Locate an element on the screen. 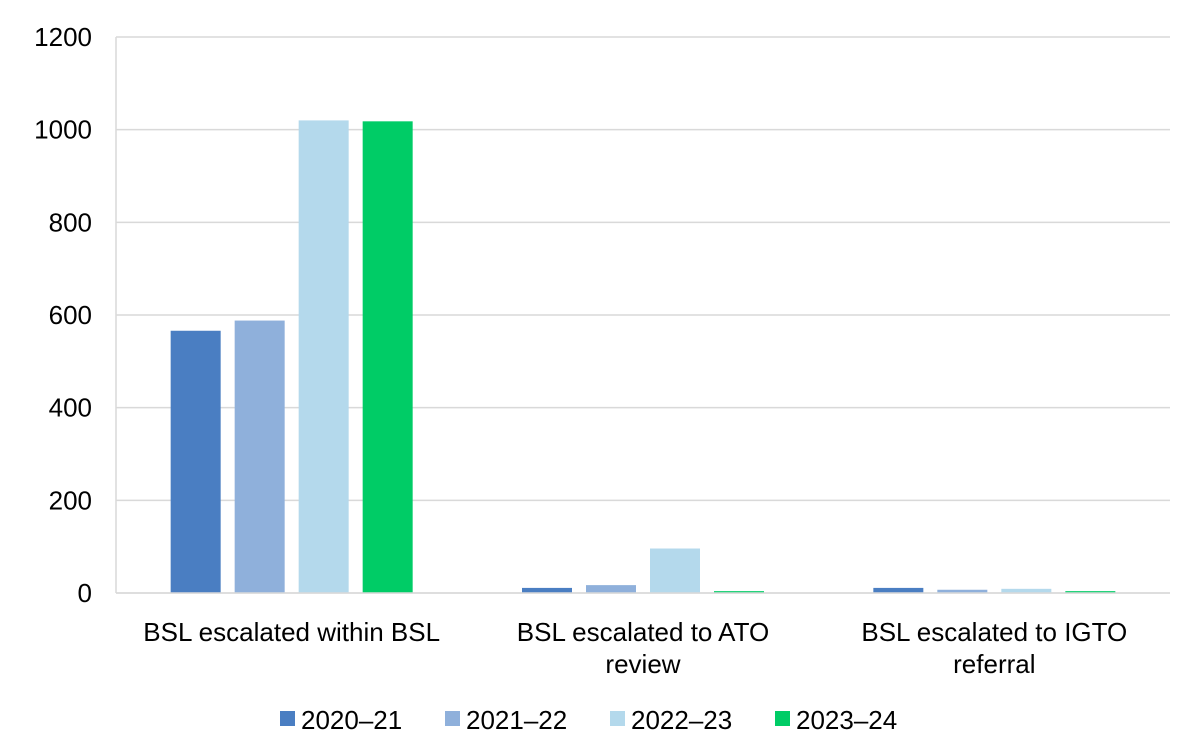 This screenshot has height=756, width=1200. x-category-label: review is located at coordinates (642, 664).